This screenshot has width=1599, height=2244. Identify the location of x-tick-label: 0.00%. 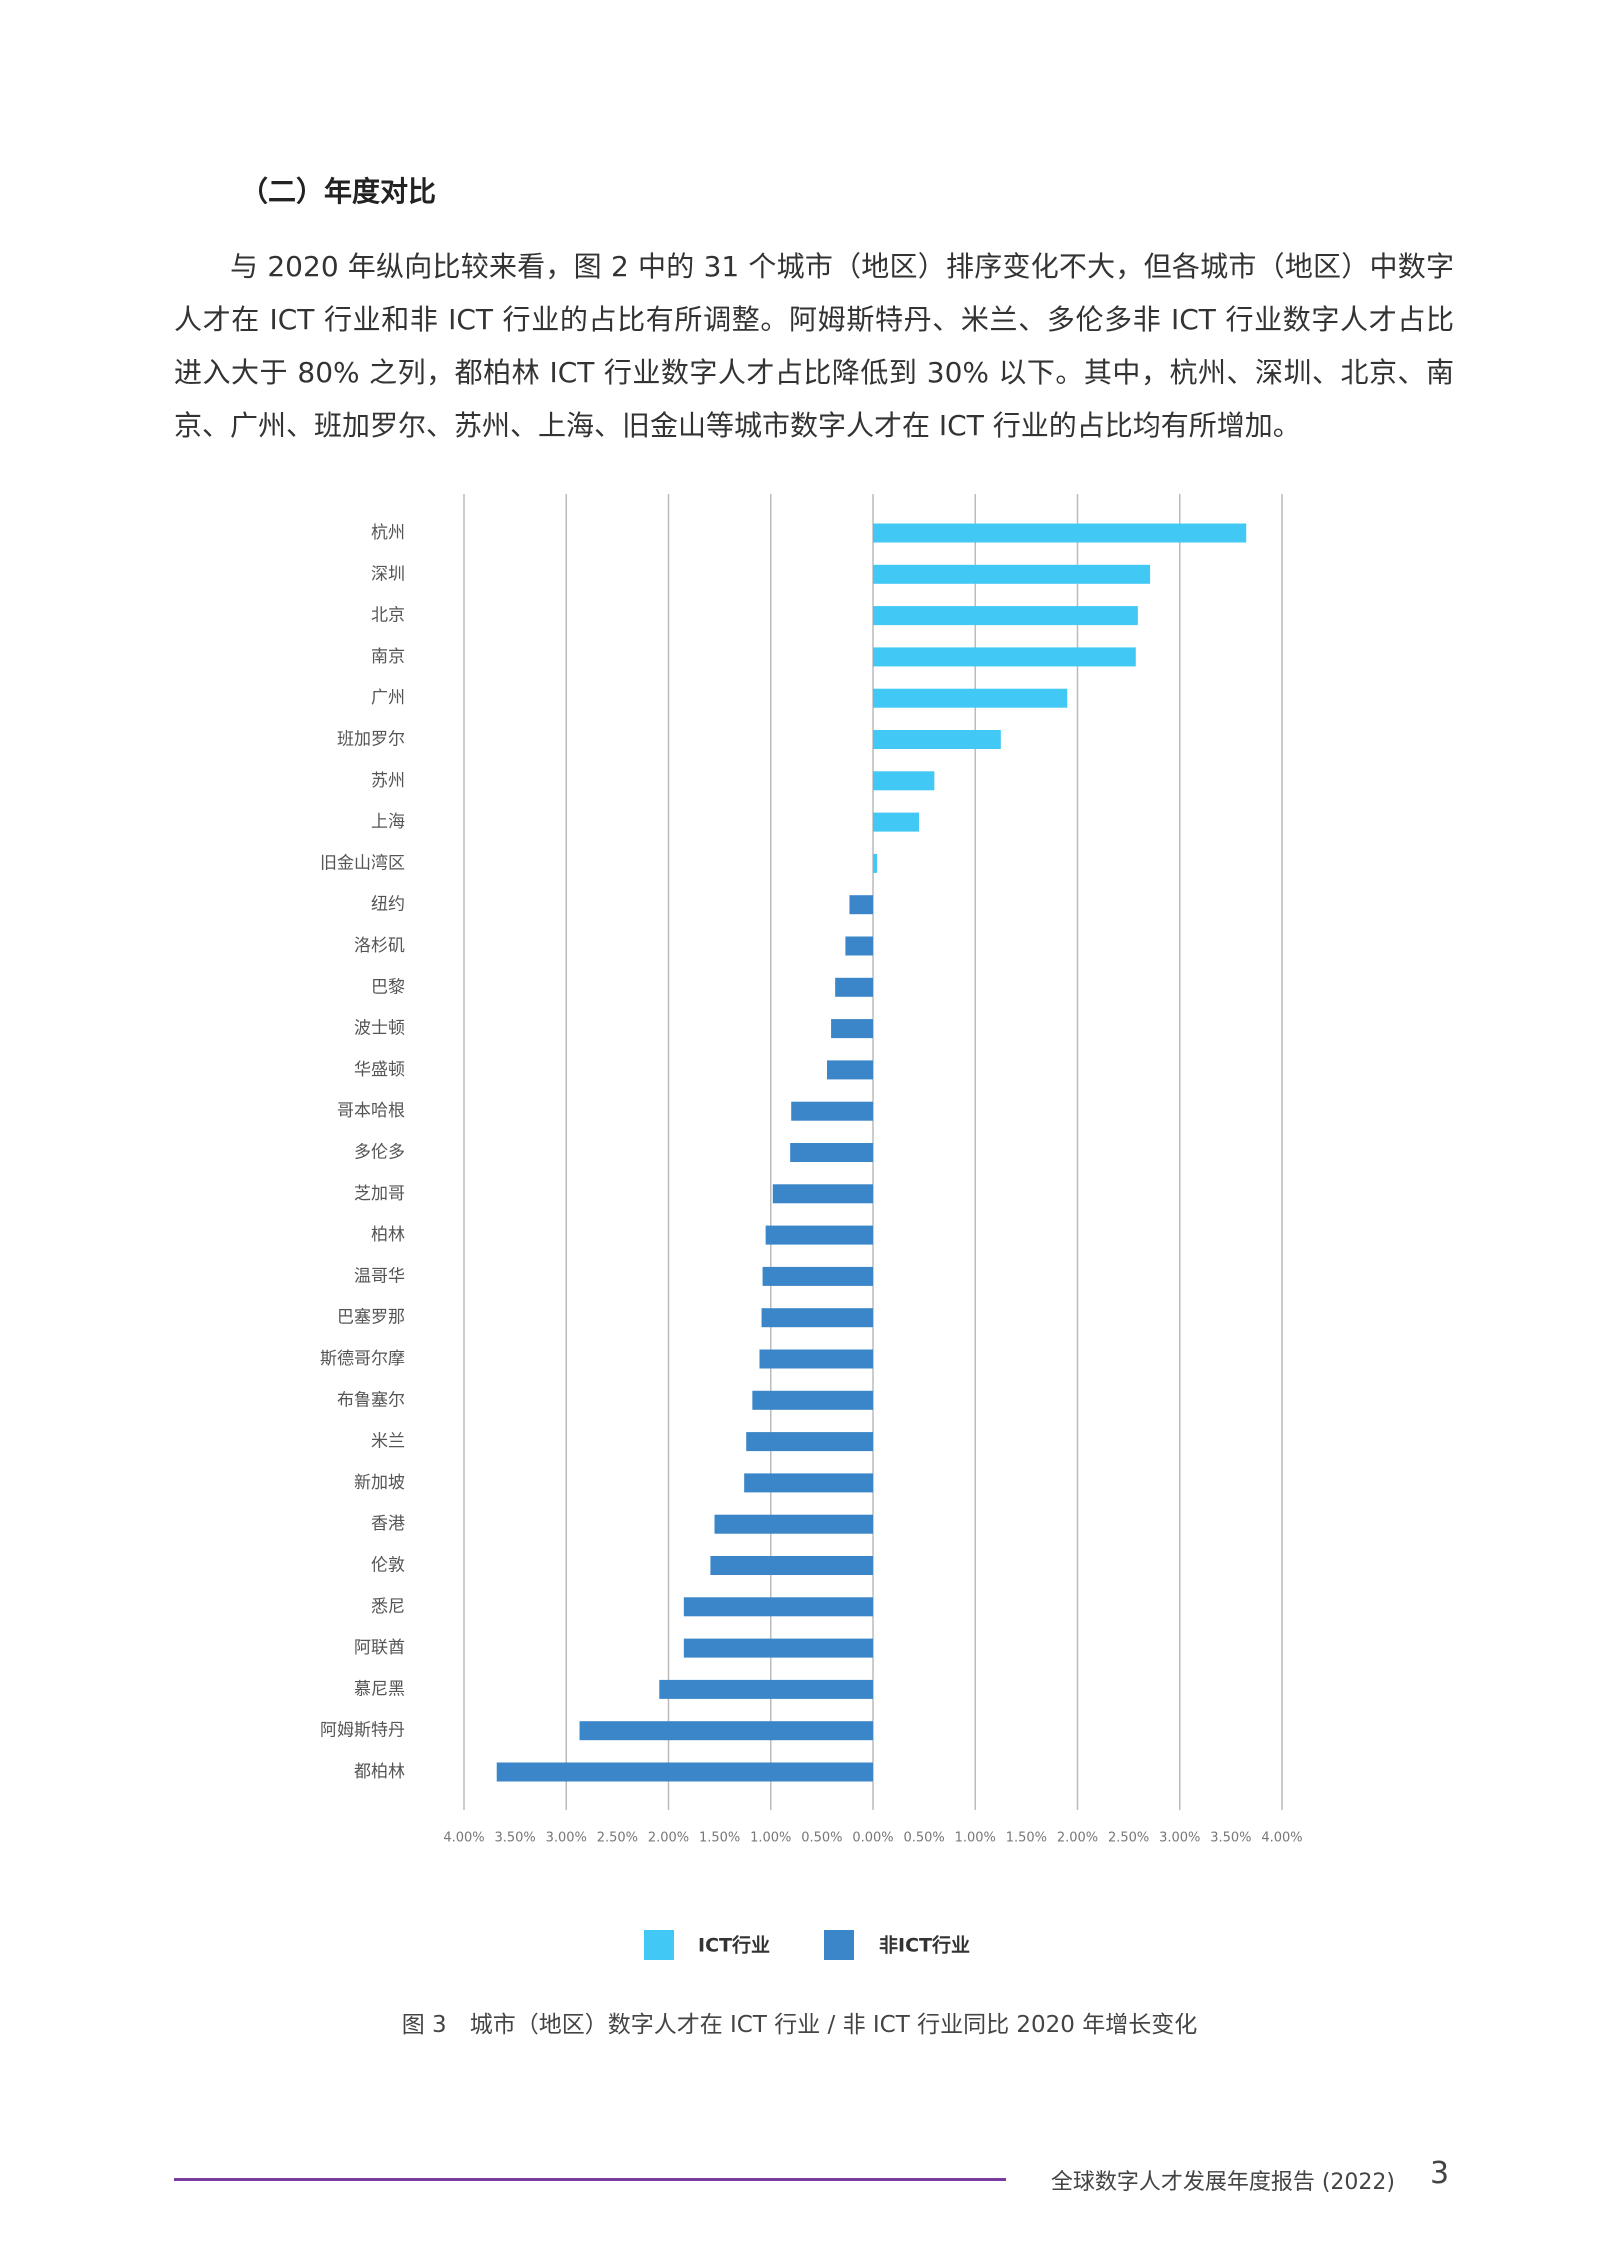
(872, 1838).